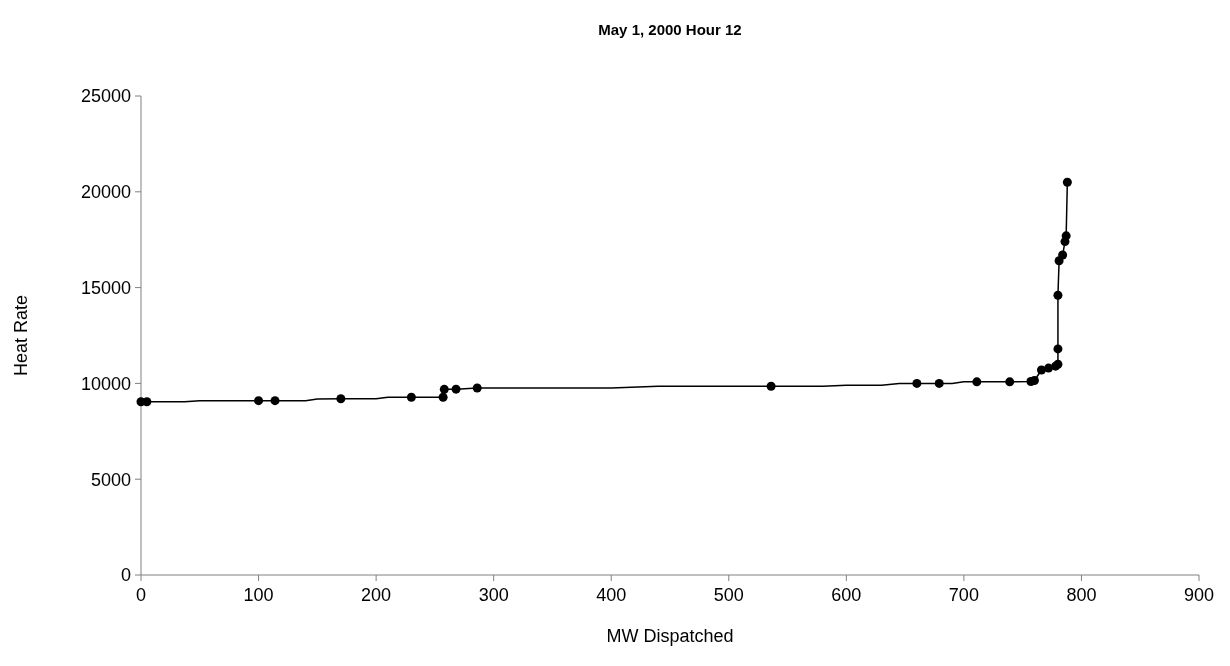 This screenshot has height=666, width=1230. I want to click on y-tick-label: 15000, so click(105, 287).